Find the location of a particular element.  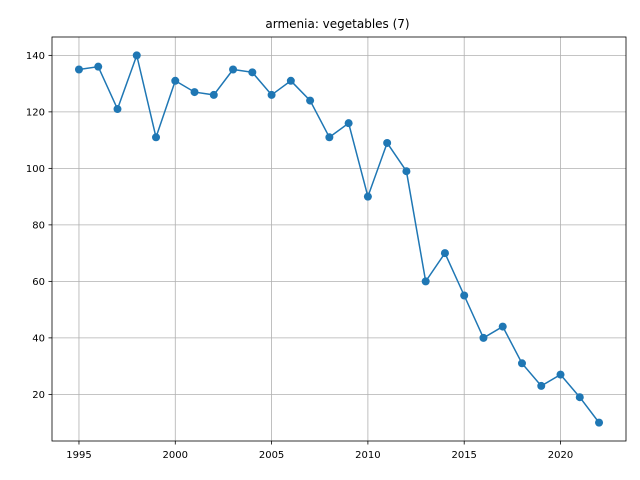

x-tick-label: 1995 is located at coordinates (78, 455).